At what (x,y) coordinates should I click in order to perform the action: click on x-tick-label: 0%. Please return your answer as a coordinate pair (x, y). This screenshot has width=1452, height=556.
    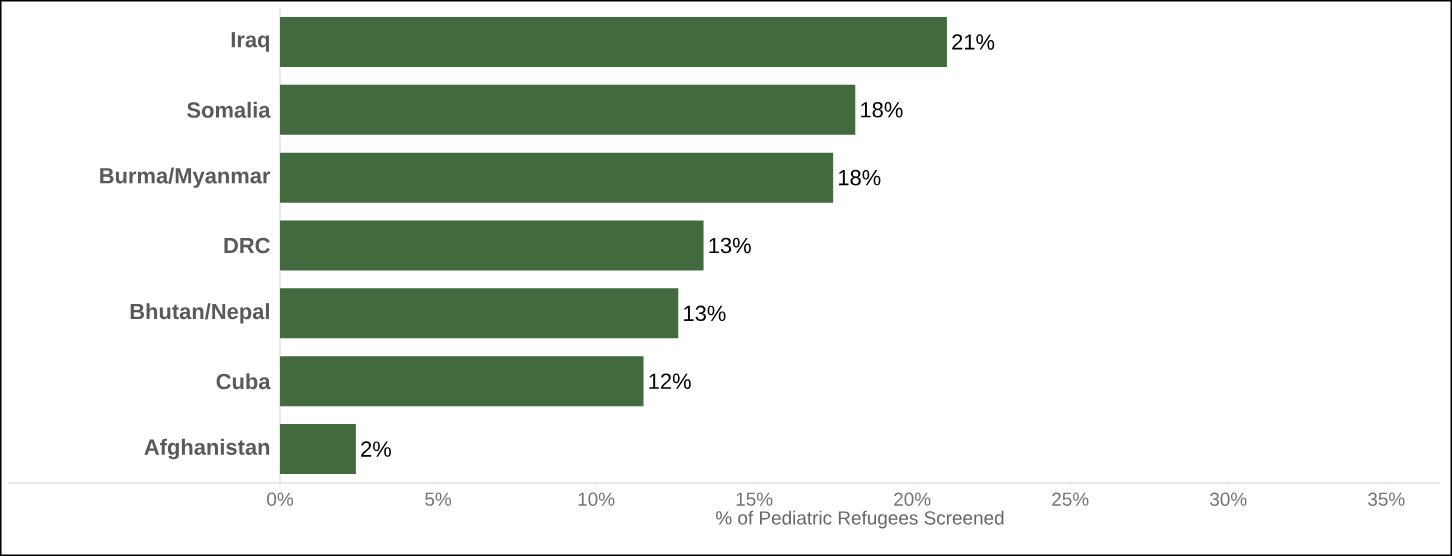
    Looking at the image, I should click on (280, 499).